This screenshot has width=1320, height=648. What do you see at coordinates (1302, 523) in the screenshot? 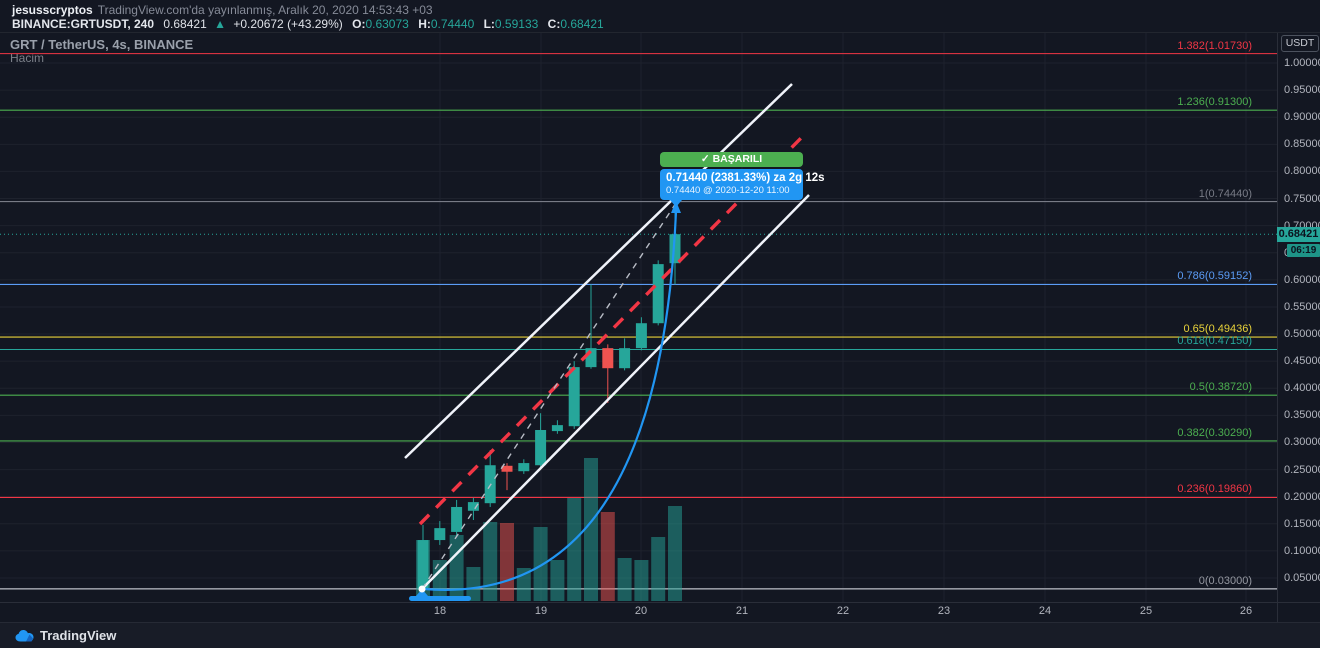
I see `price-axis-tick: 0.15000` at bounding box center [1302, 523].